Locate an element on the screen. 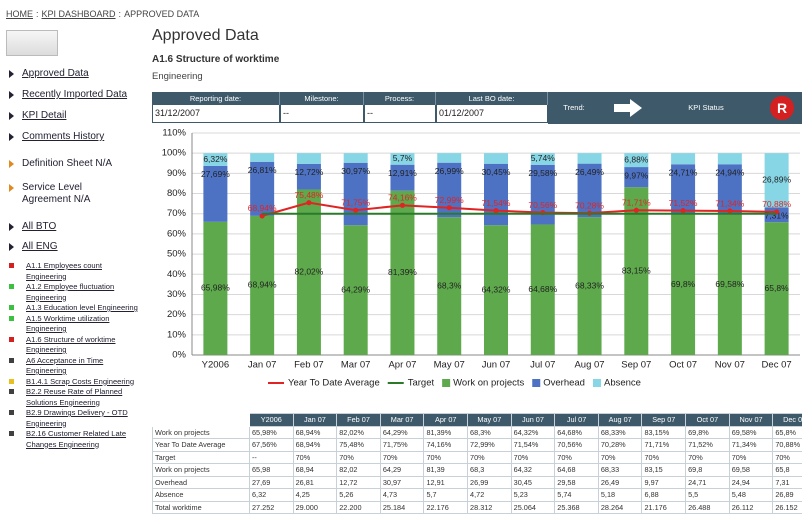 This screenshot has width=802, height=519. breadcrumb-item: HOME is located at coordinates (19, 14).